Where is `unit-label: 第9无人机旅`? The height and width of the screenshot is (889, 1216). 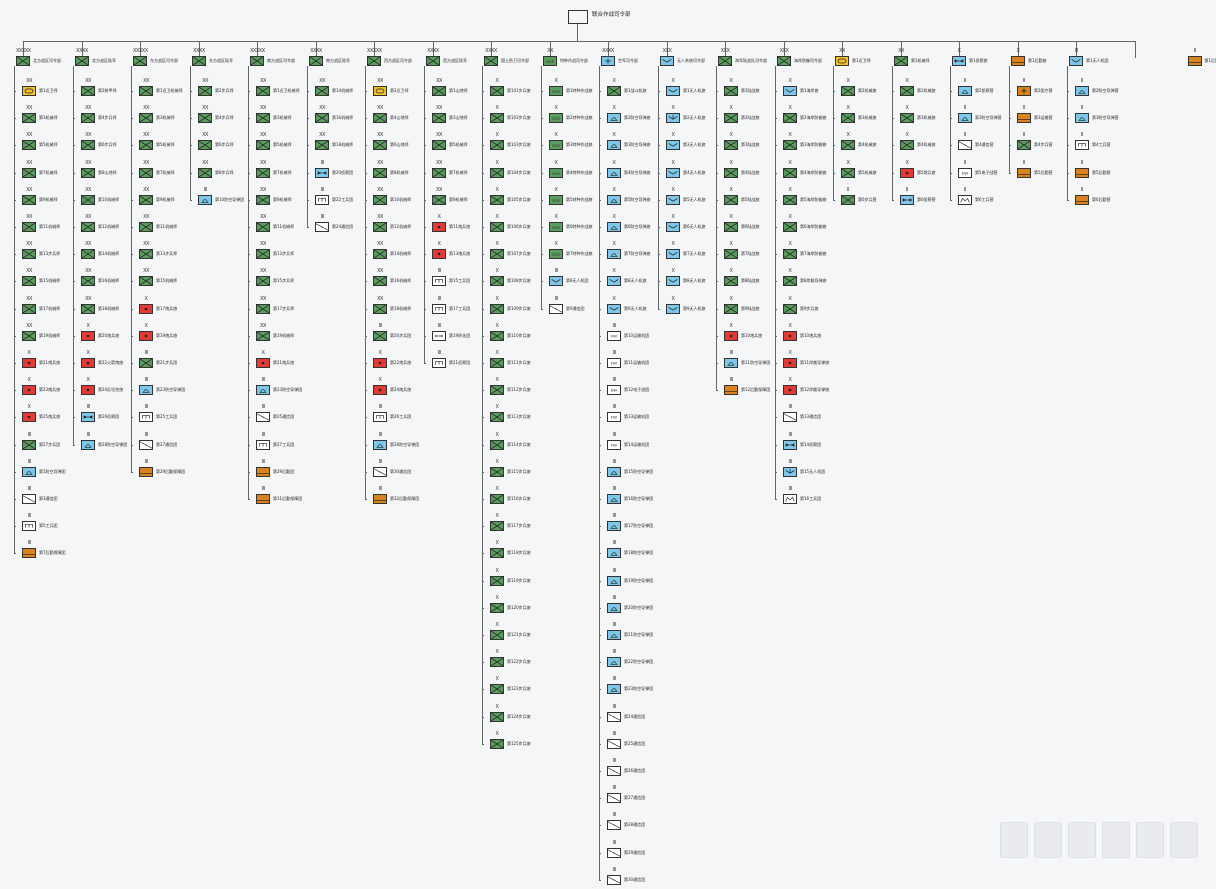
unit-label: 第9无人机旅 is located at coordinates (635, 309).